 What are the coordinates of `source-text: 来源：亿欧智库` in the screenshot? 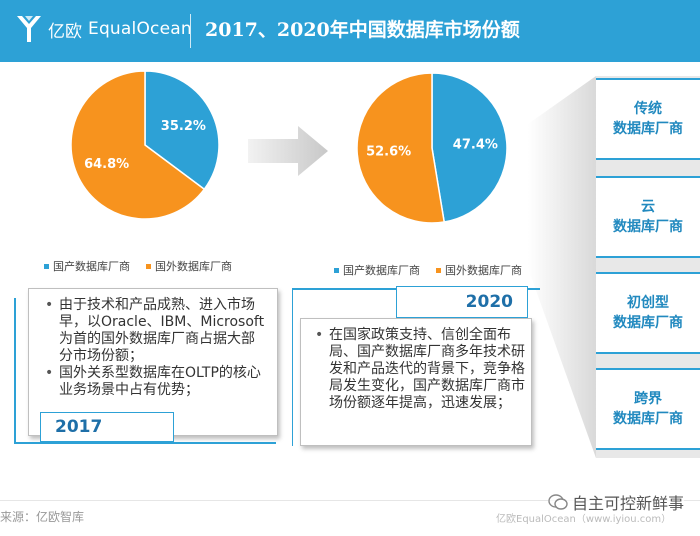 It's located at (42, 517).